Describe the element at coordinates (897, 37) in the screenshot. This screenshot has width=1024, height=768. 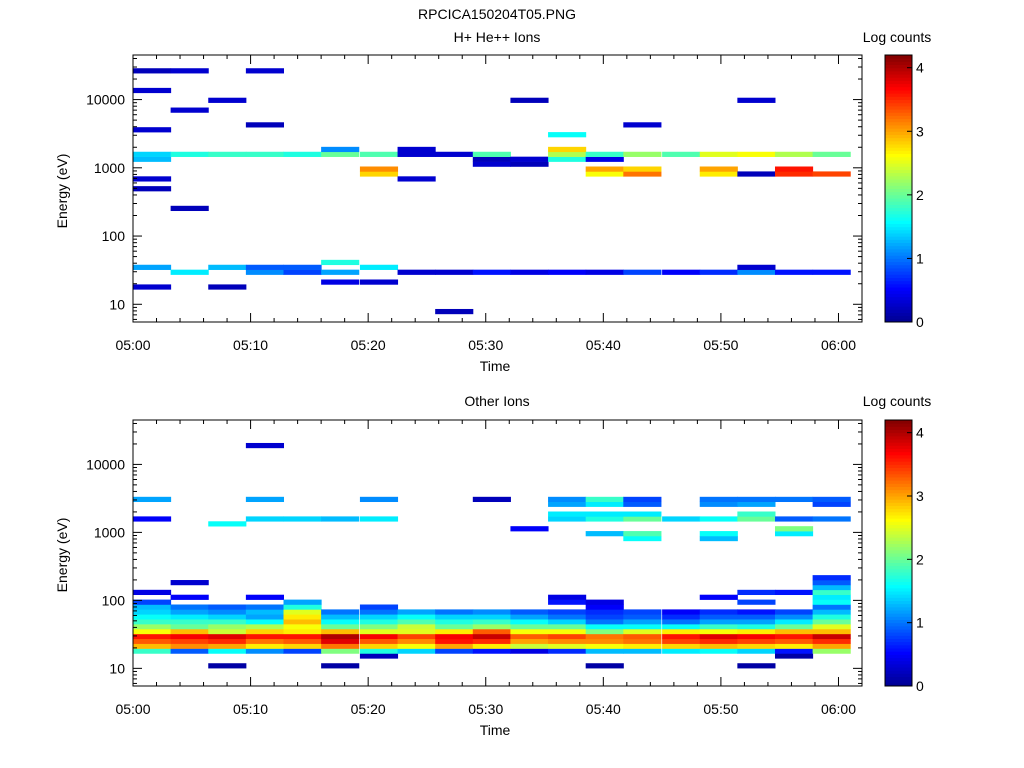
I see `colorbar-label: Log counts` at that location.